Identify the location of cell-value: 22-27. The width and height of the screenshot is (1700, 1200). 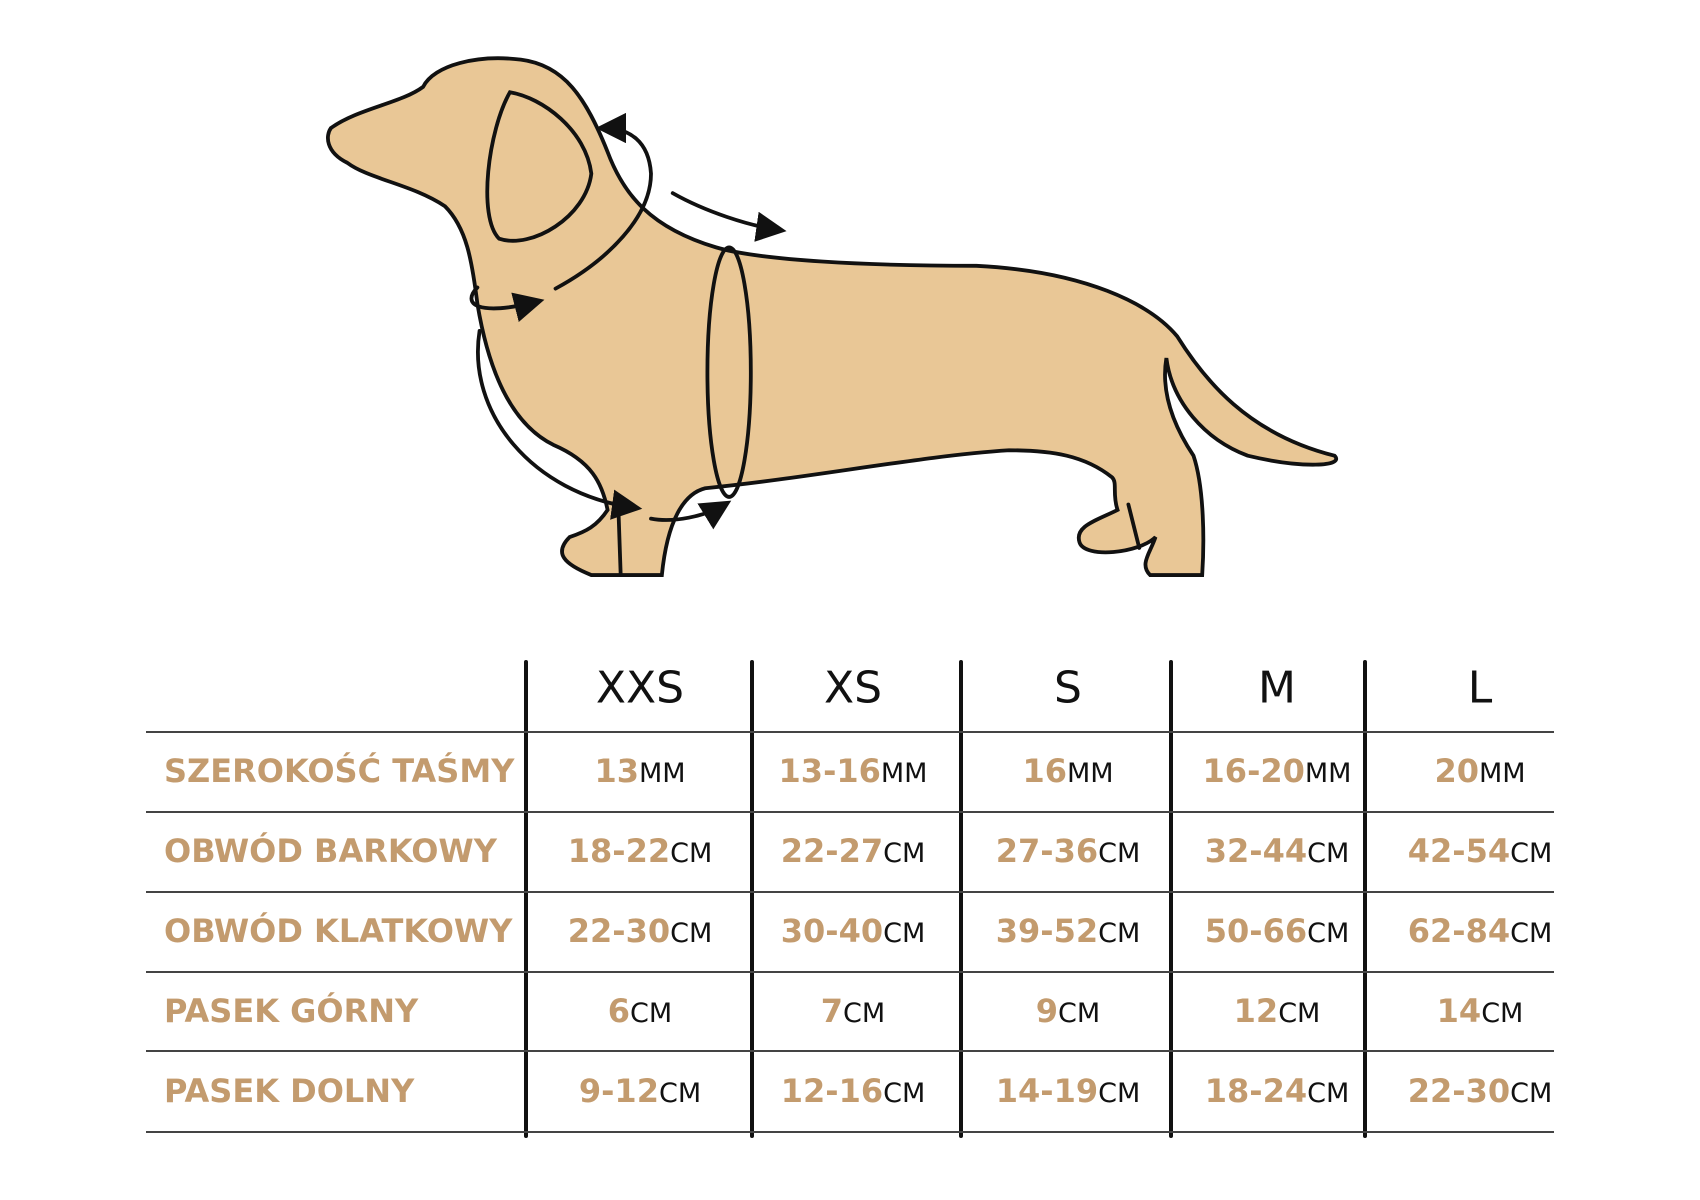
(832, 851).